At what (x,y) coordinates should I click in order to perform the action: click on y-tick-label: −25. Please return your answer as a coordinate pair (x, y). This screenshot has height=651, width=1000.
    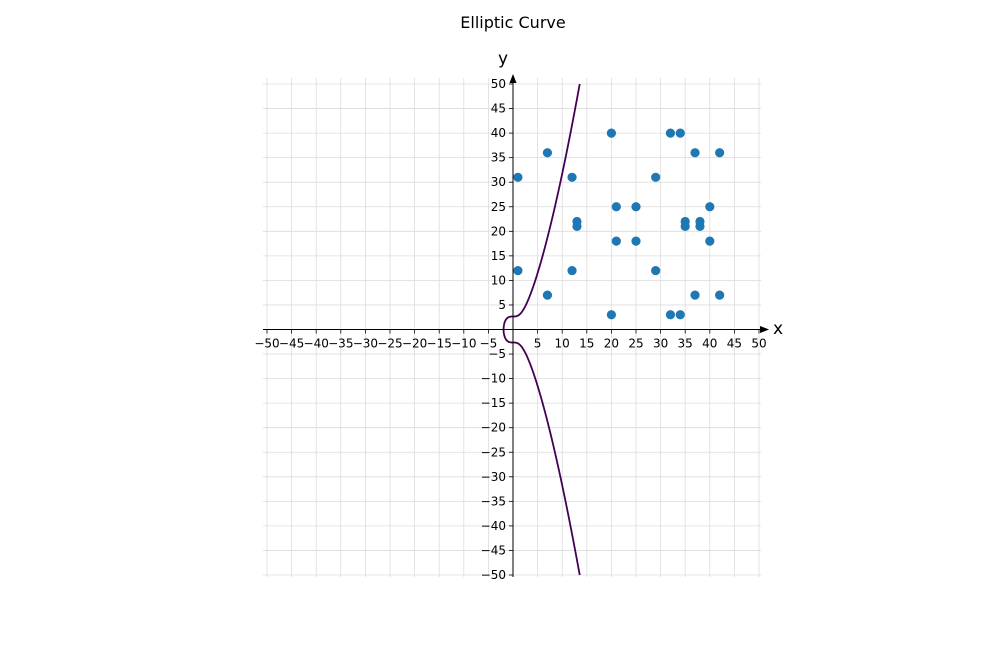
    Looking at the image, I should click on (493, 452).